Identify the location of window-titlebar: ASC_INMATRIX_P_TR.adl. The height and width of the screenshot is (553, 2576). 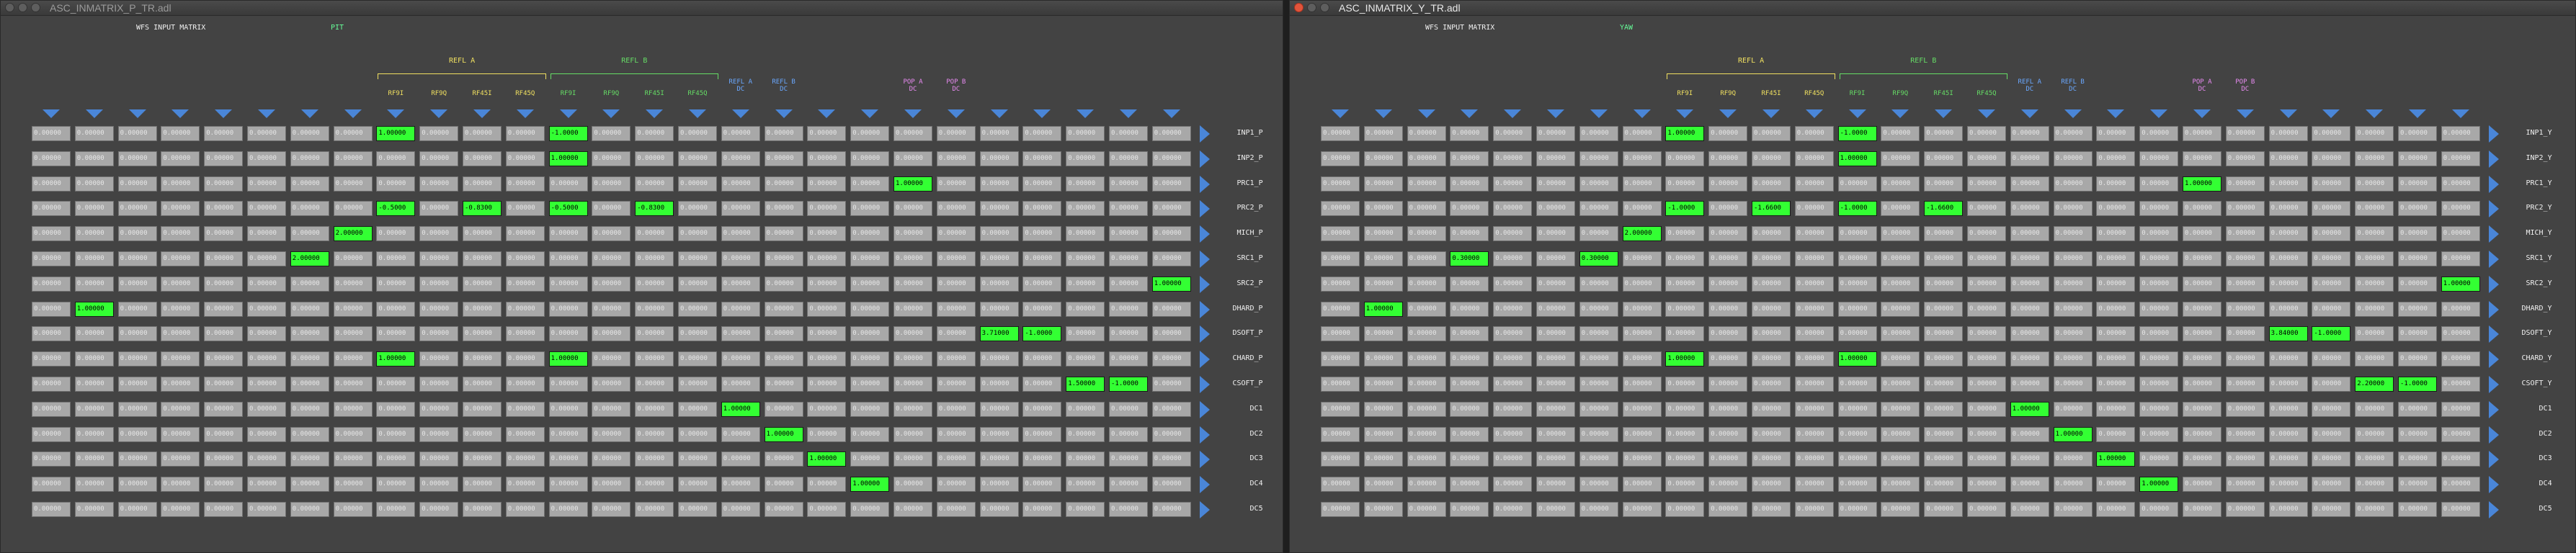
(642, 8).